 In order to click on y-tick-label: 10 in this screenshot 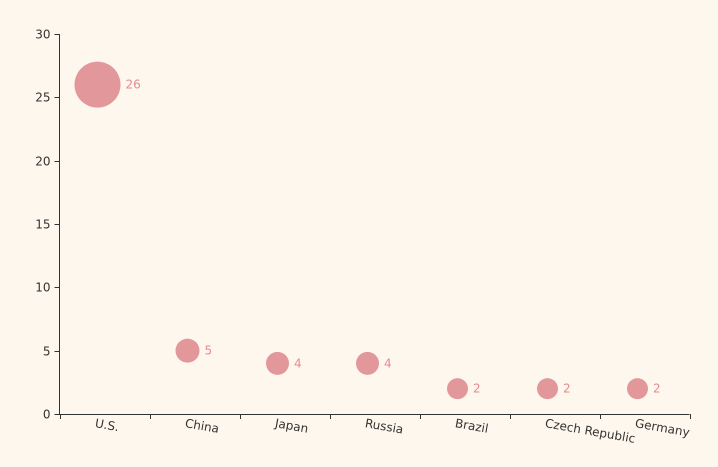, I will do `click(42, 288)`.